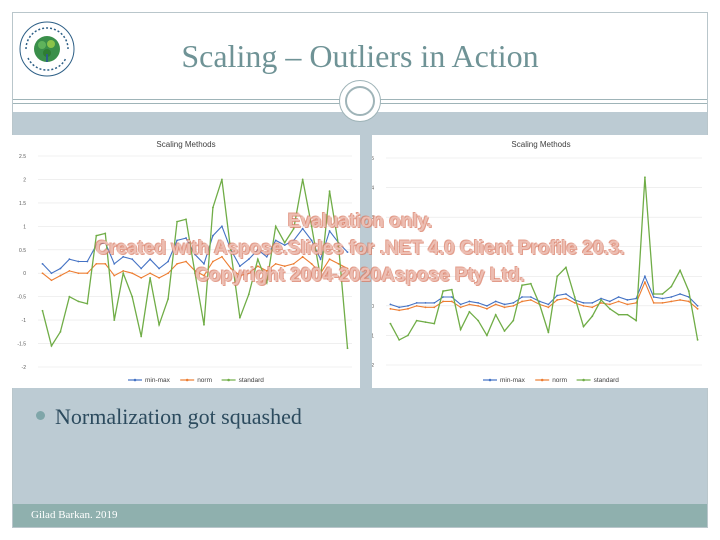 This screenshot has height=540, width=720. Describe the element at coordinates (195, 264) in the screenshot. I see `series-line-standard` at that location.